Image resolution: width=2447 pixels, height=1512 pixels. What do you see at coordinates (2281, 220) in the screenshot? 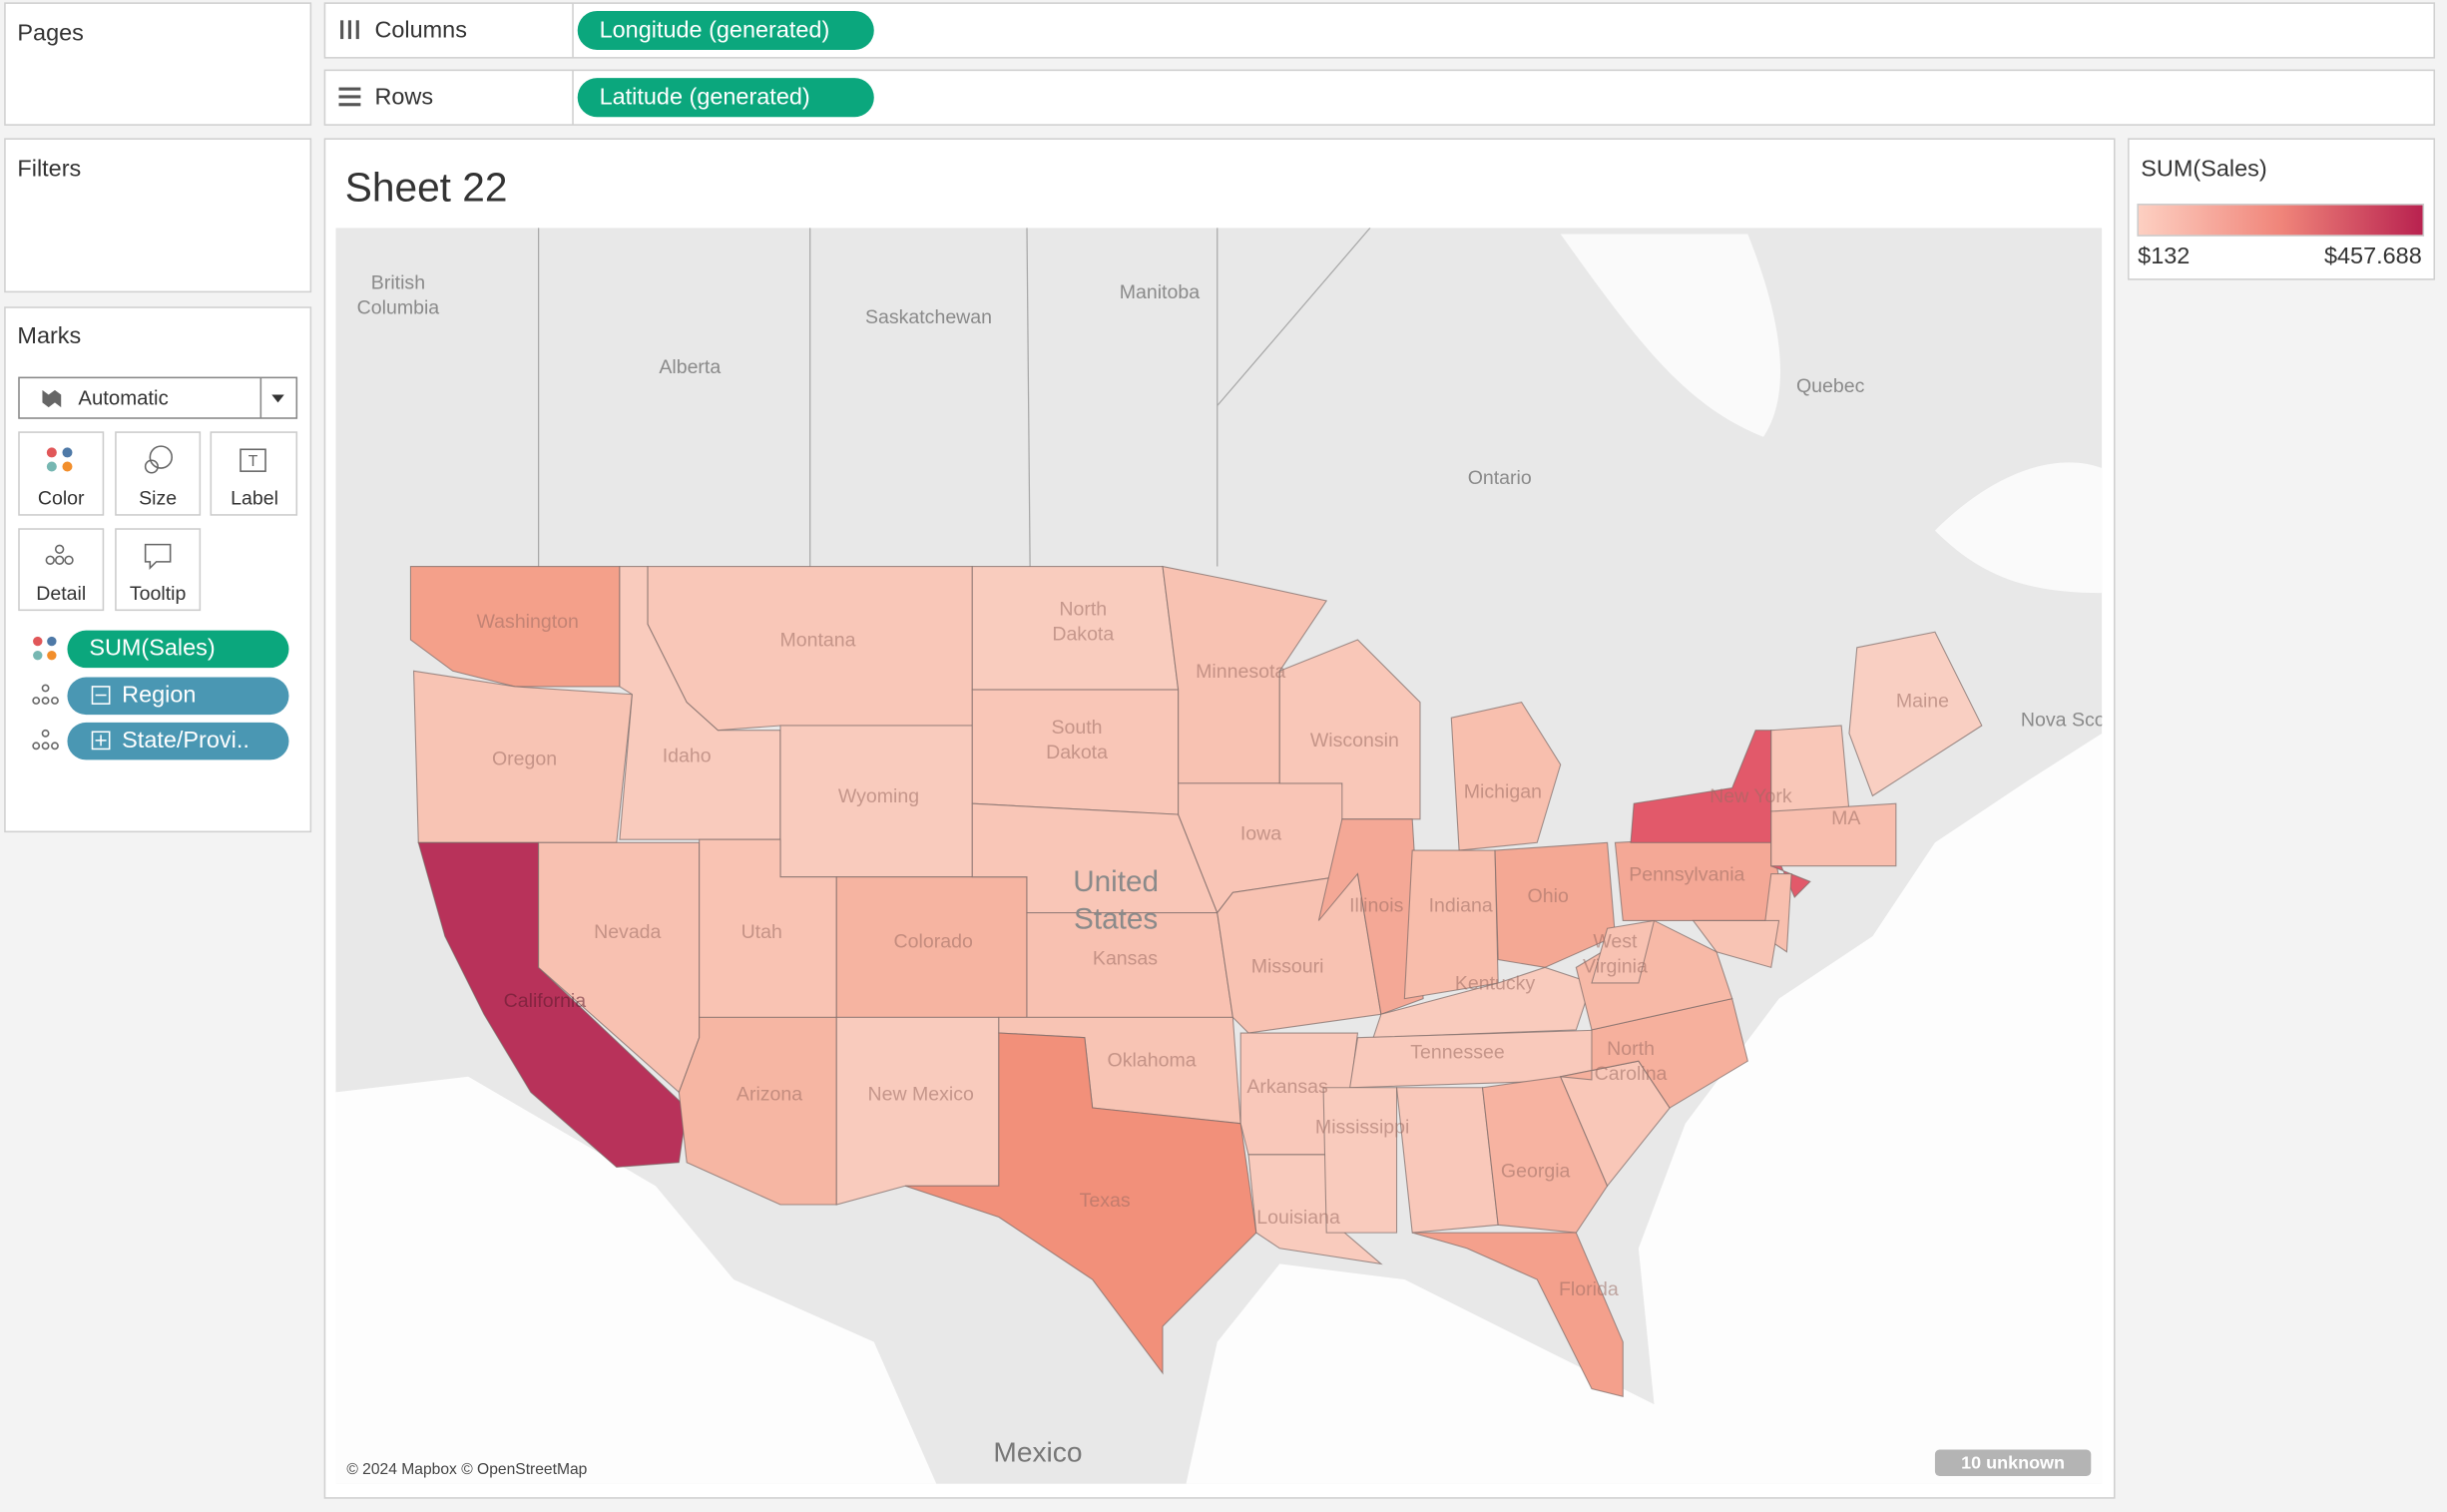
I see `color-ramp` at bounding box center [2281, 220].